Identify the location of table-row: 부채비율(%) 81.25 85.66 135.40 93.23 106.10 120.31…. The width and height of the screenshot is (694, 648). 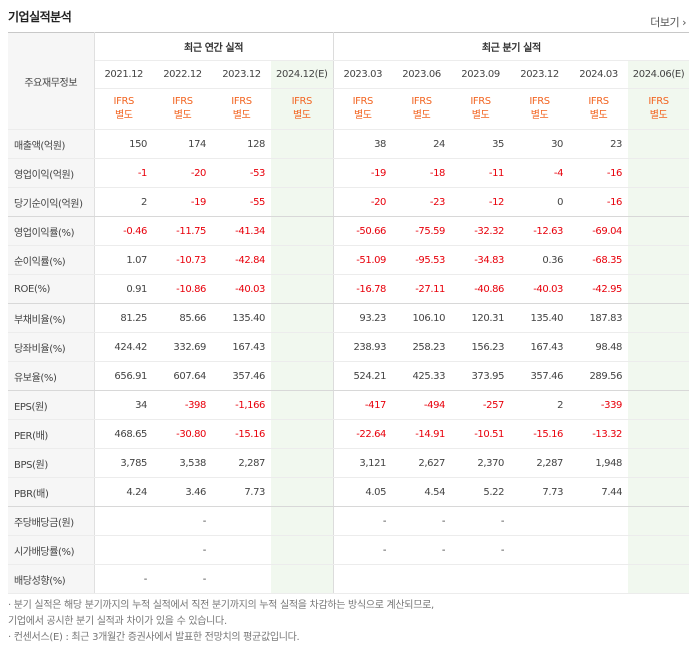
(349, 318).